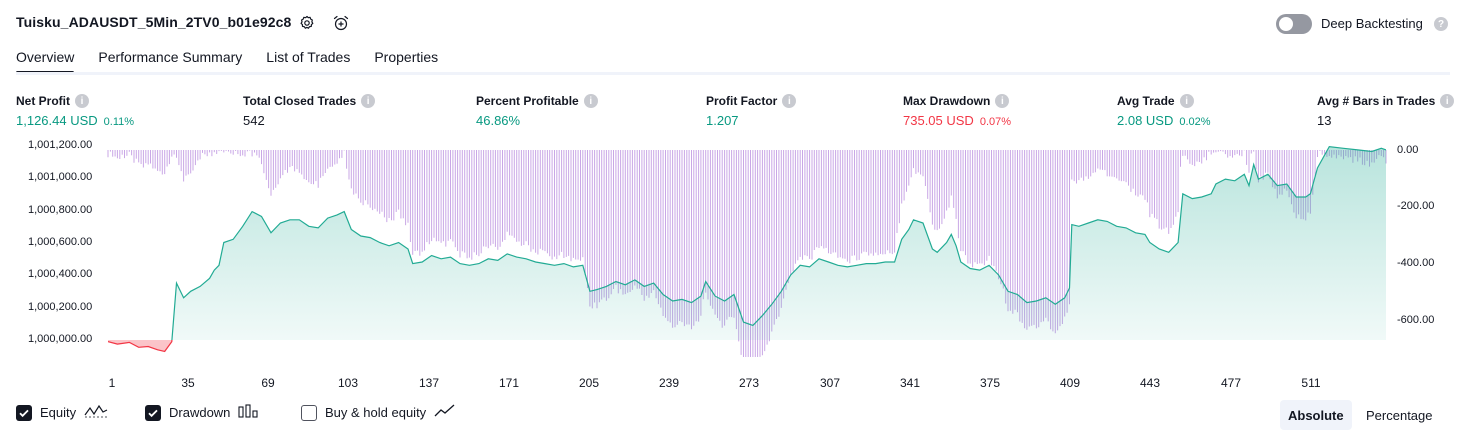 This screenshot has height=438, width=1466. I want to click on stat-value: 2.08 USD, so click(1145, 120).